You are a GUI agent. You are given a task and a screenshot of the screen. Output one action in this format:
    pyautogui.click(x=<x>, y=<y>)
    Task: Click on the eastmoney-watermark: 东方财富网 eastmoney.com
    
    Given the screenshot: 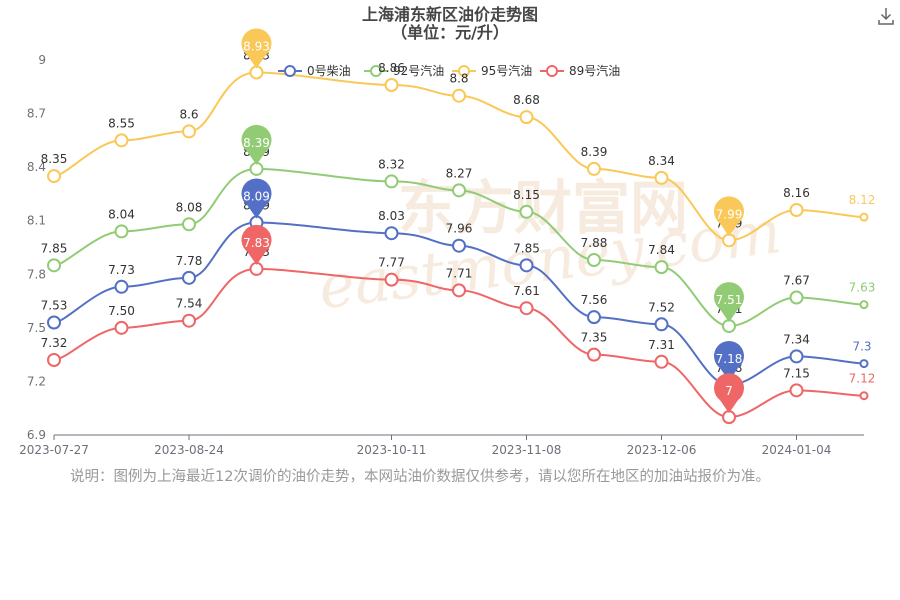 What is the action you would take?
    pyautogui.click(x=550, y=248)
    